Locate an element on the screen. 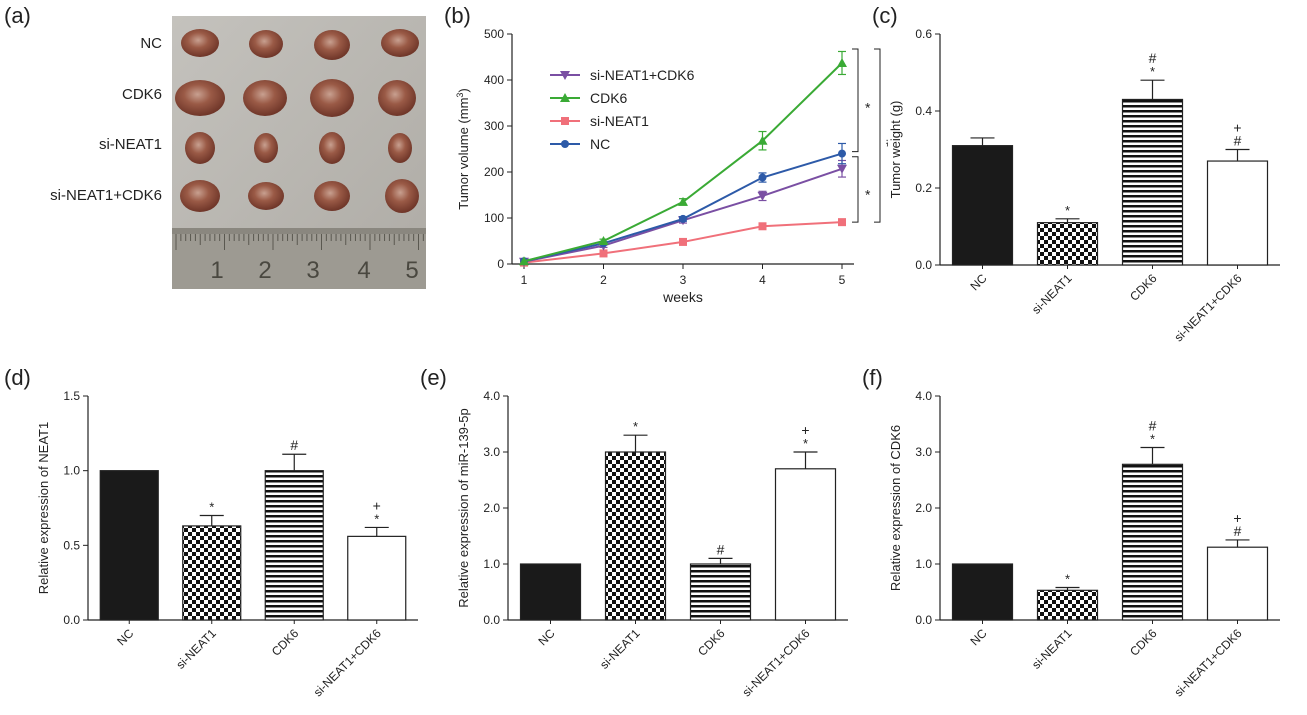  y-axis-label: Relative expression of NEAT1 is located at coordinates (43, 508).